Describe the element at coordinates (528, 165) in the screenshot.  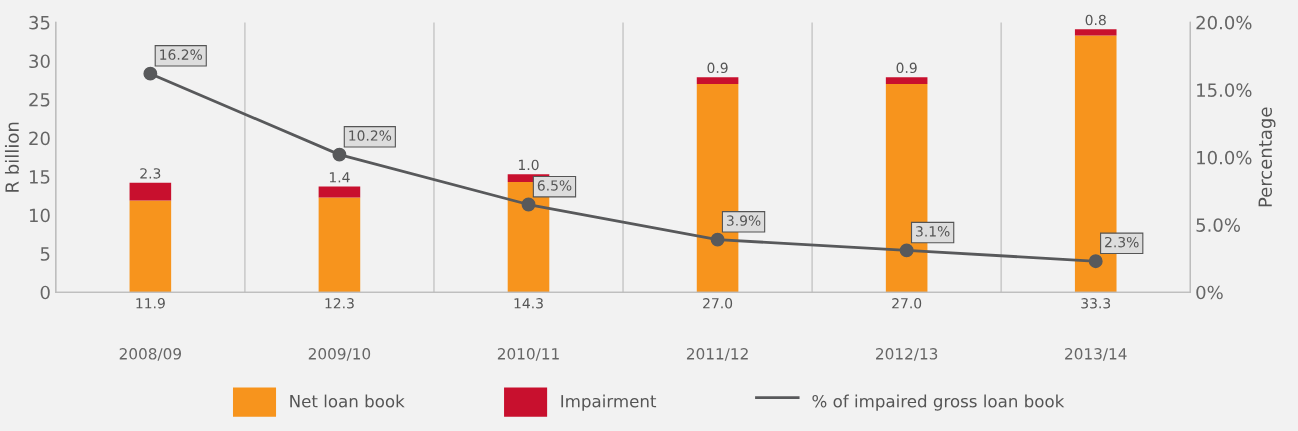
I see `data-label: 1.0` at that location.